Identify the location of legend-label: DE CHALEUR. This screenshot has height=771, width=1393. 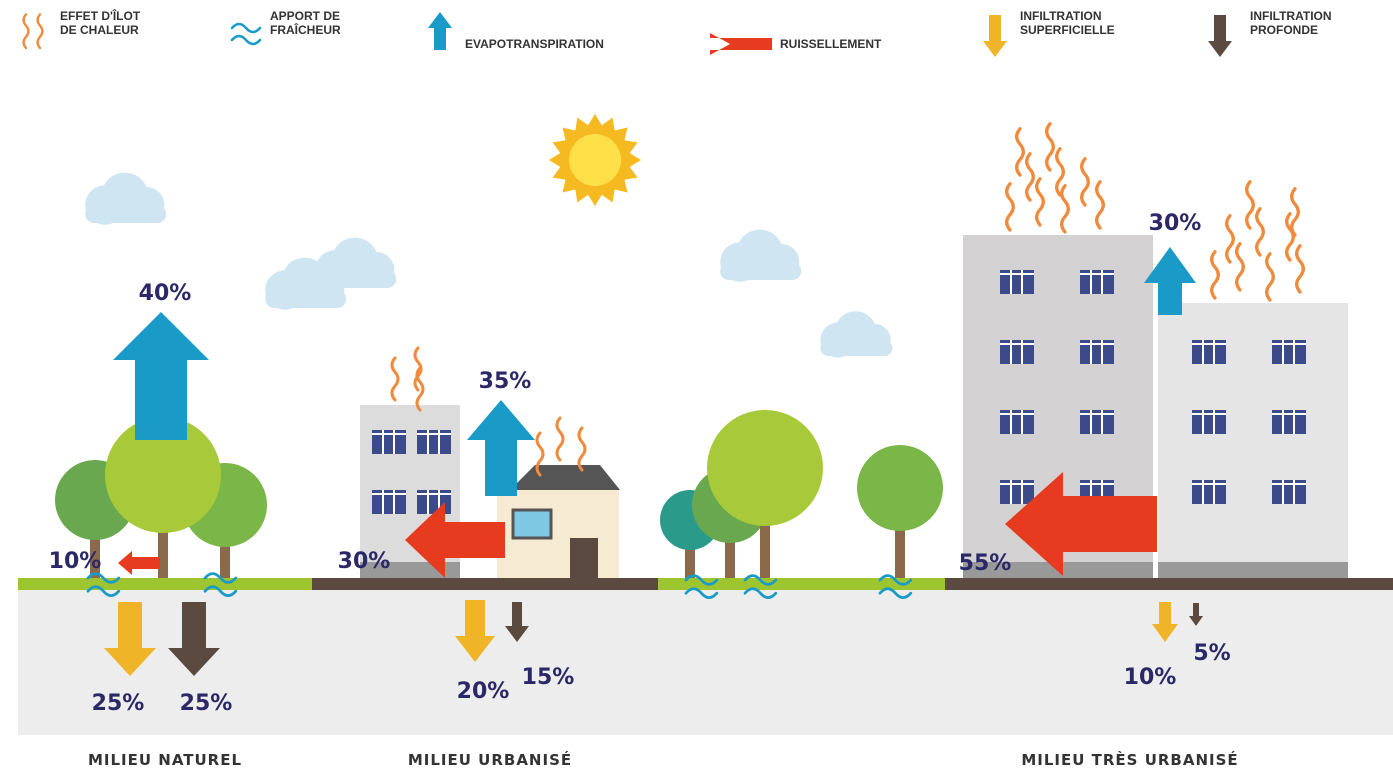
(99, 30).